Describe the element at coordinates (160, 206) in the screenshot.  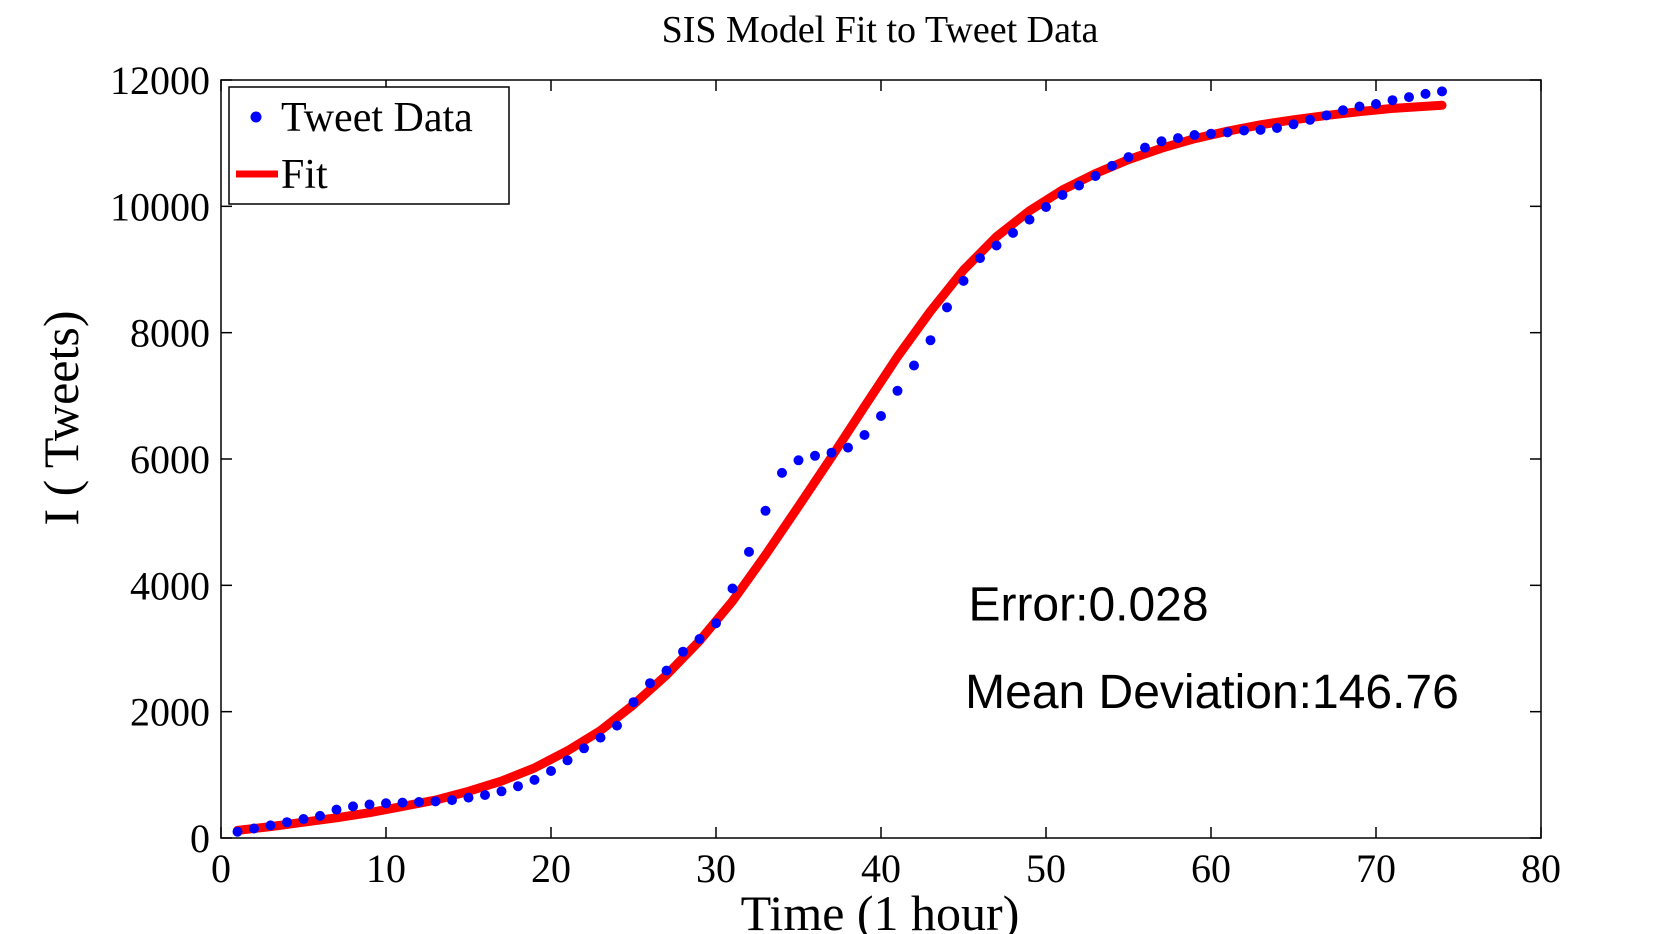
I see `y-tick-label-5: 10000` at that location.